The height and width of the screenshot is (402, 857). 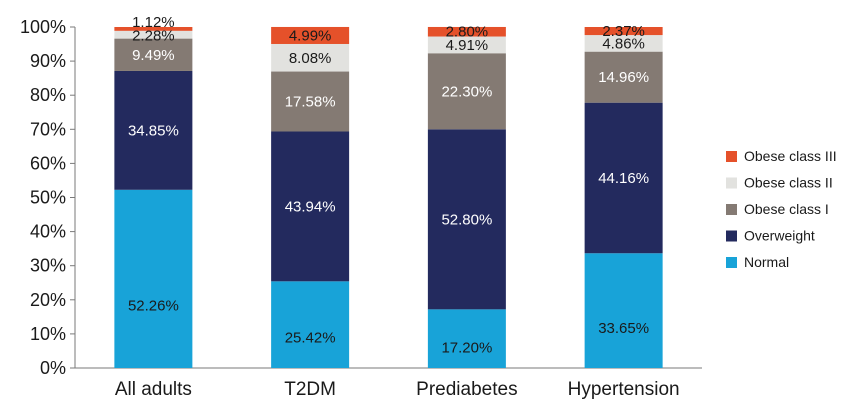 I want to click on x-tick-label: All adults, so click(x=153, y=389).